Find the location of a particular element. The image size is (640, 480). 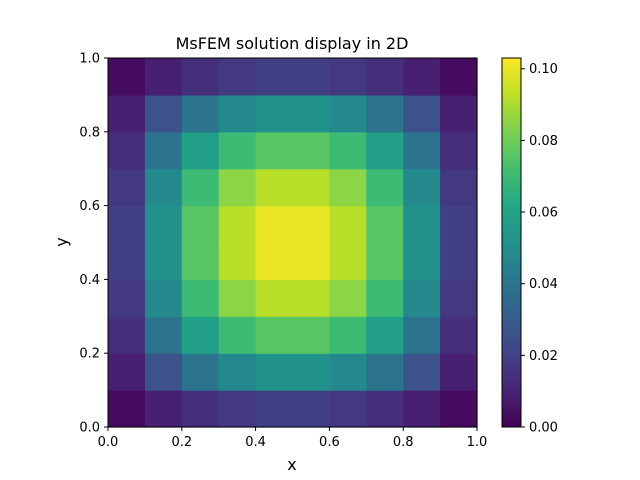

colorbar-tick-label: 0.06 is located at coordinates (543, 213).